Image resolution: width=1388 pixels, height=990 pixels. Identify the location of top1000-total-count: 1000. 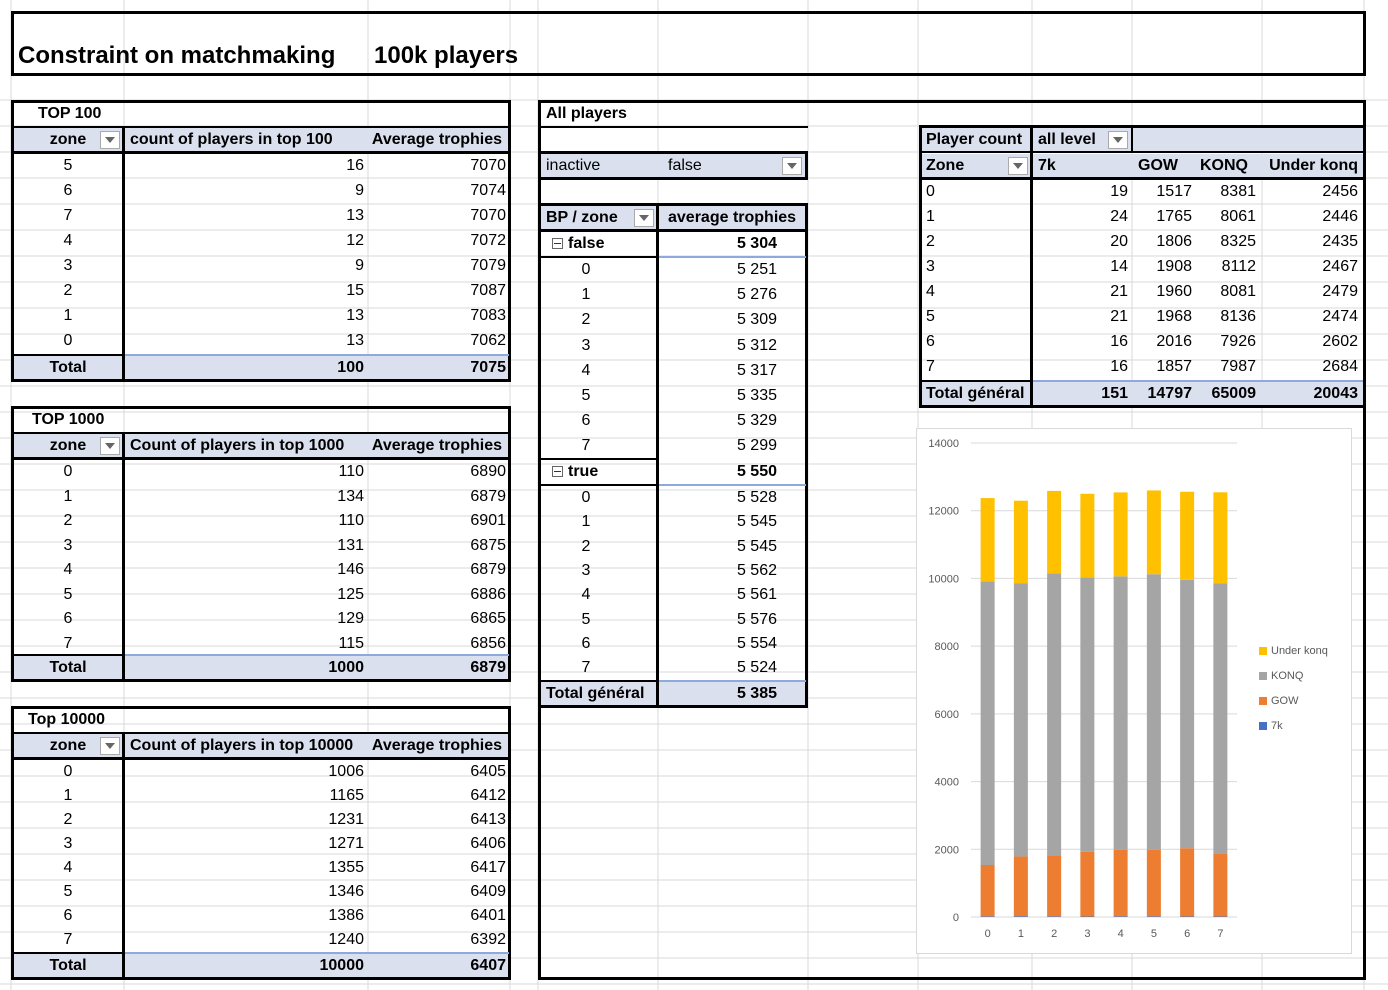
(346, 667).